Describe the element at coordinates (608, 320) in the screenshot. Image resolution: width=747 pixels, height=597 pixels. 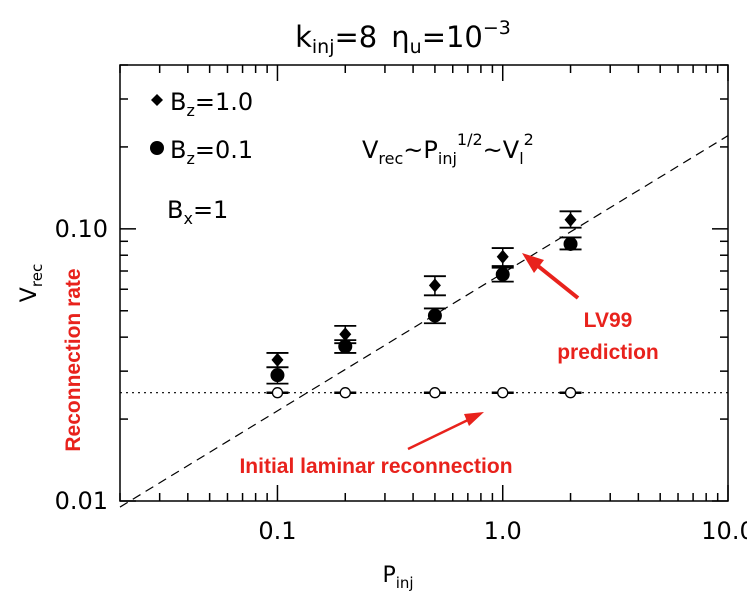
I see `lv99-label-line1: LV99` at that location.